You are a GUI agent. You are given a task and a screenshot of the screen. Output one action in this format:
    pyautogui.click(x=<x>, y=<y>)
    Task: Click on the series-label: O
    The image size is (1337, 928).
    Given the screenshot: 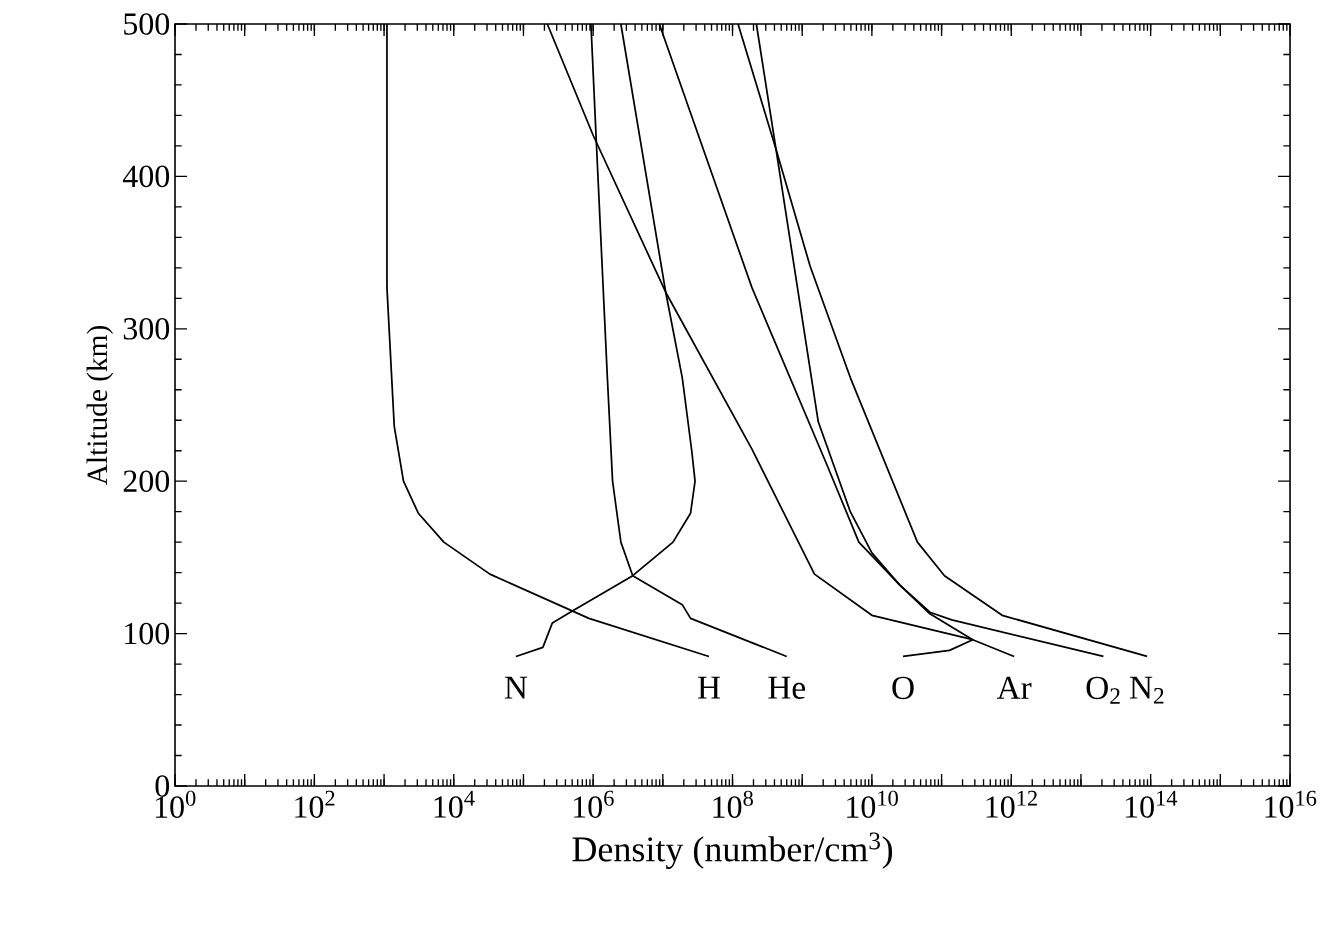 What is the action you would take?
    pyautogui.click(x=903, y=688)
    